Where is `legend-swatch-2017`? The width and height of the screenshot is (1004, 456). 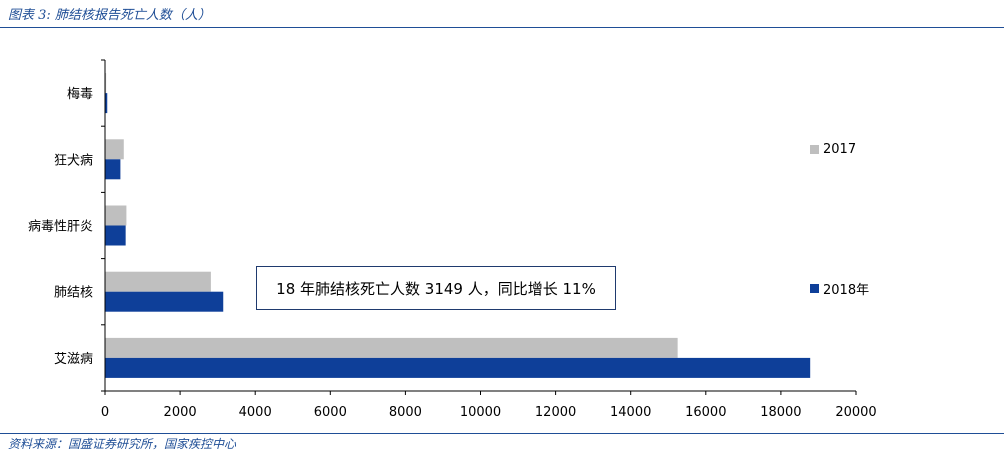
legend-swatch-2017 is located at coordinates (814, 149).